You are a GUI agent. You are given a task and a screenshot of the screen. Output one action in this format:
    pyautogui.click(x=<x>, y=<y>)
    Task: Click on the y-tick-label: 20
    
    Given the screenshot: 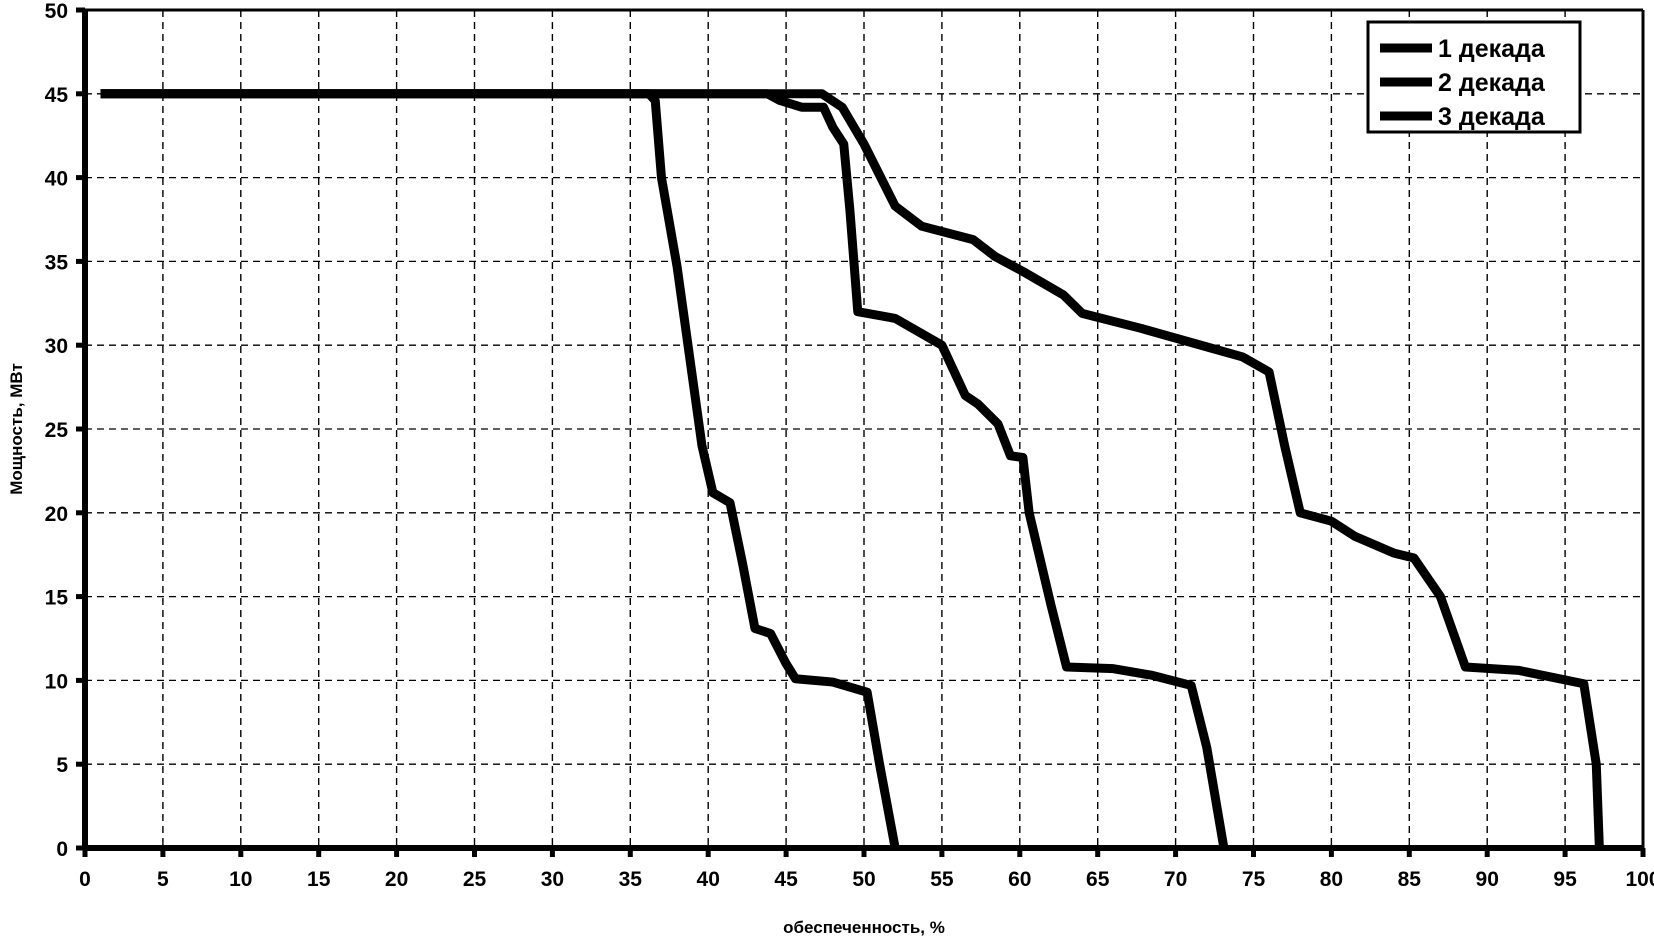 What is the action you would take?
    pyautogui.click(x=56, y=514)
    